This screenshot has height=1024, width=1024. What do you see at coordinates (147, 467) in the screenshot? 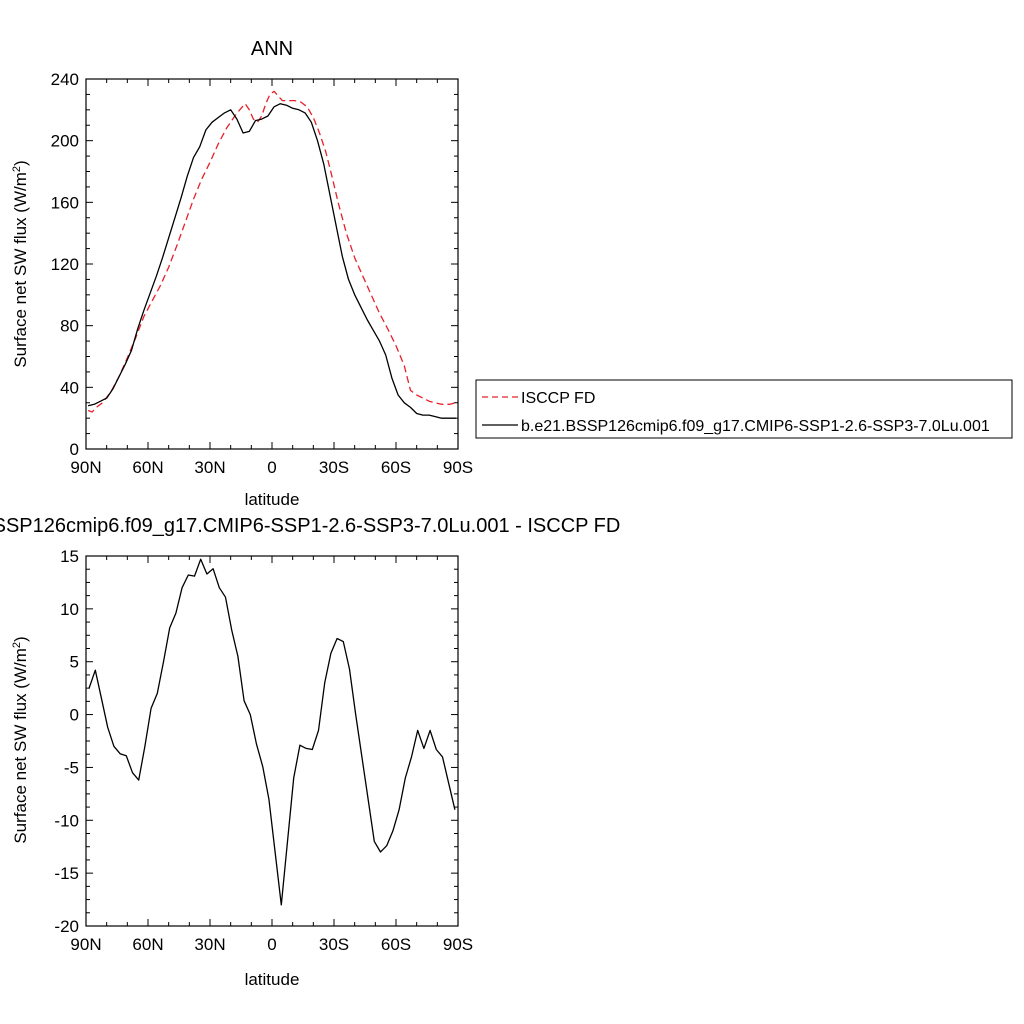
I see `top-x-tick-label: 60N` at bounding box center [147, 467].